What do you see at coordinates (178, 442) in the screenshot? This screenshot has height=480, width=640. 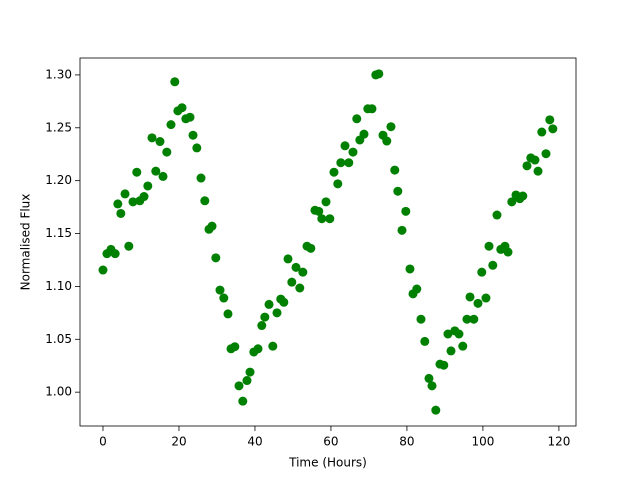 I see `x-tick-label: 20` at bounding box center [178, 442].